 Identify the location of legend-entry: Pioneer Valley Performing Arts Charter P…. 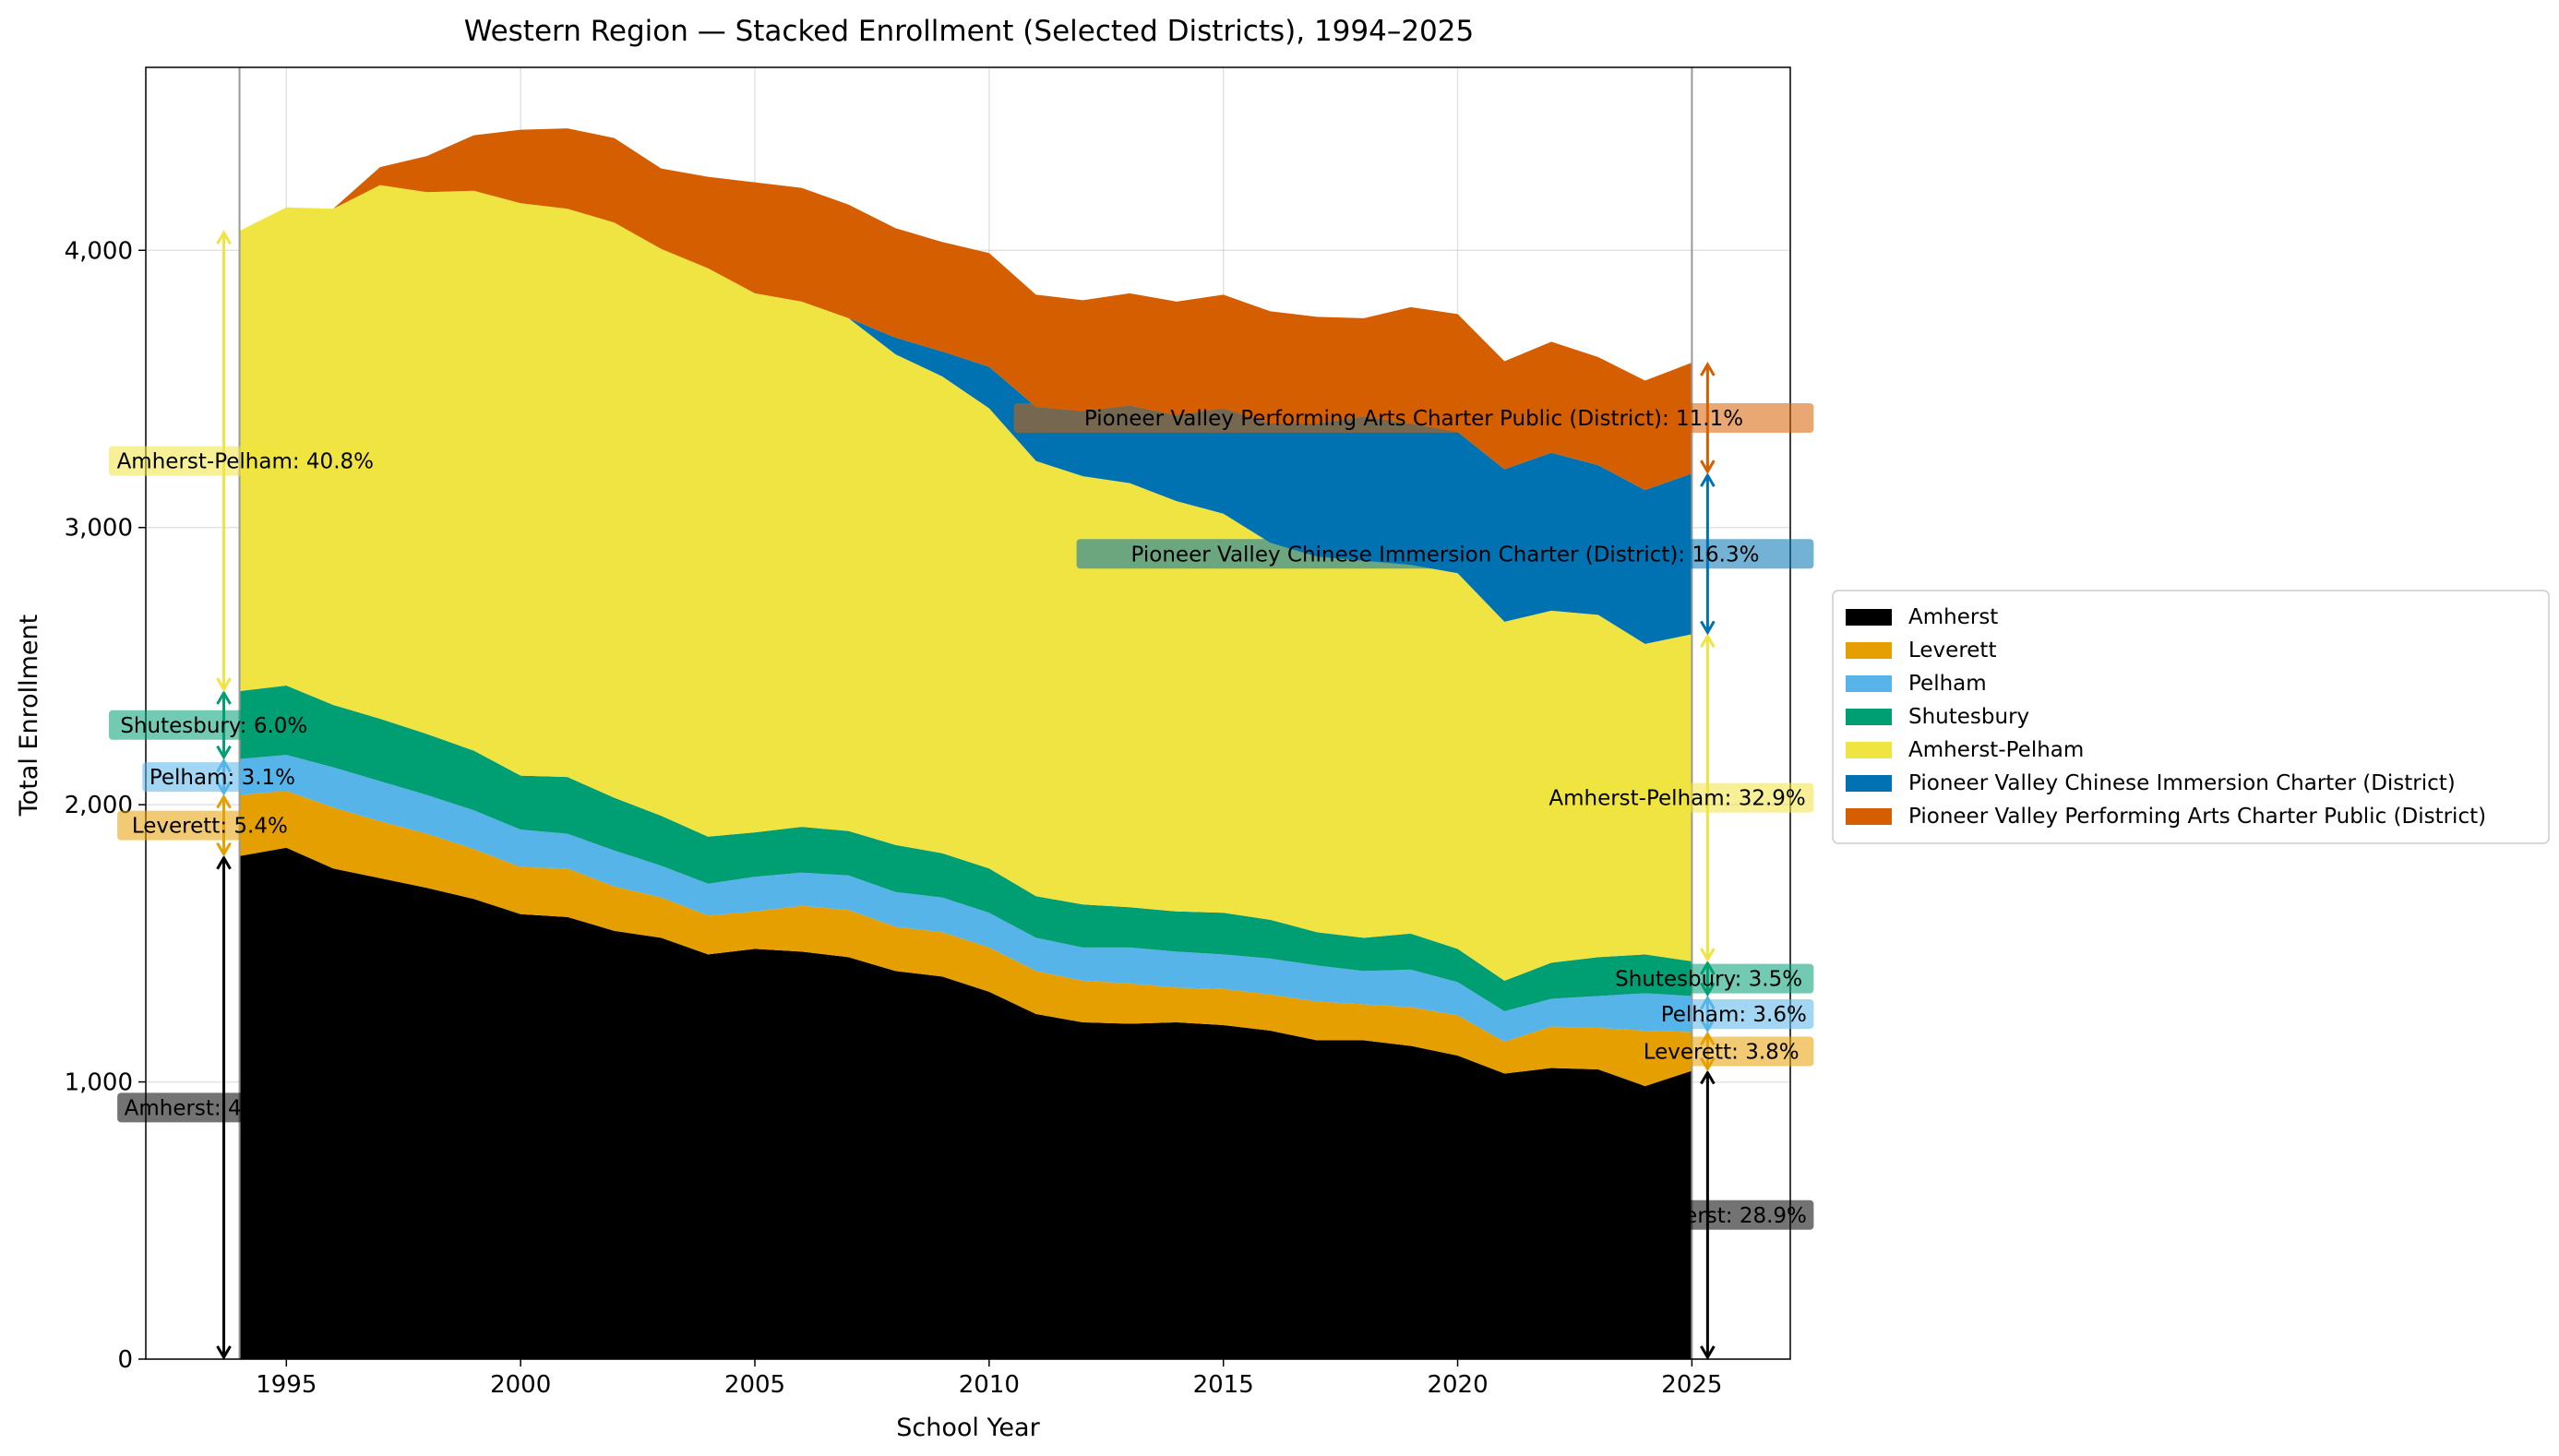
(2197, 817).